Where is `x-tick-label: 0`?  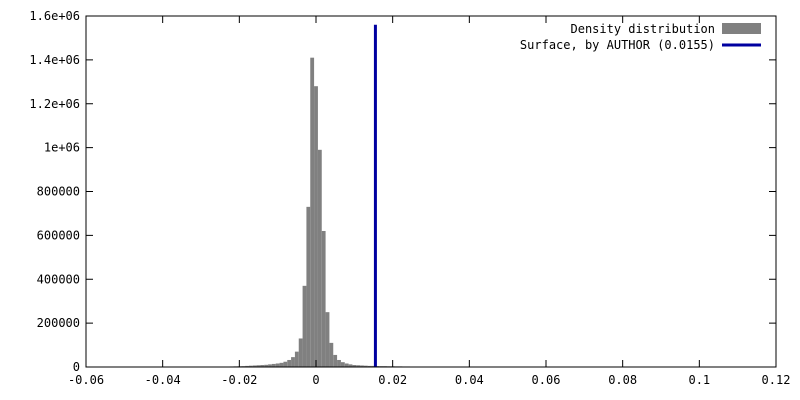 x-tick-label: 0 is located at coordinates (315, 380).